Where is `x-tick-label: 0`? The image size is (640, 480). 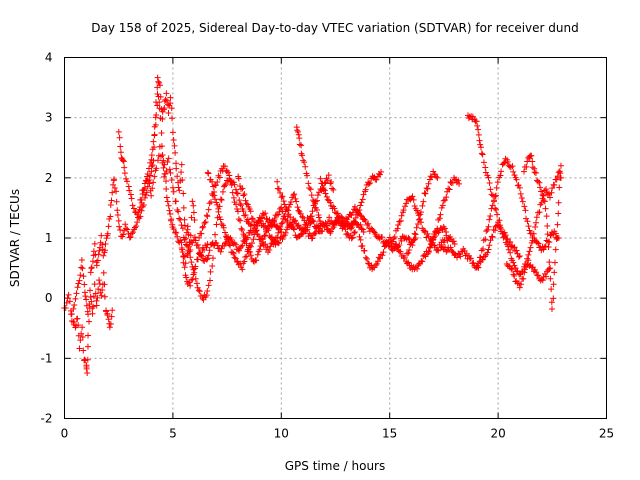 x-tick-label: 0 is located at coordinates (65, 434).